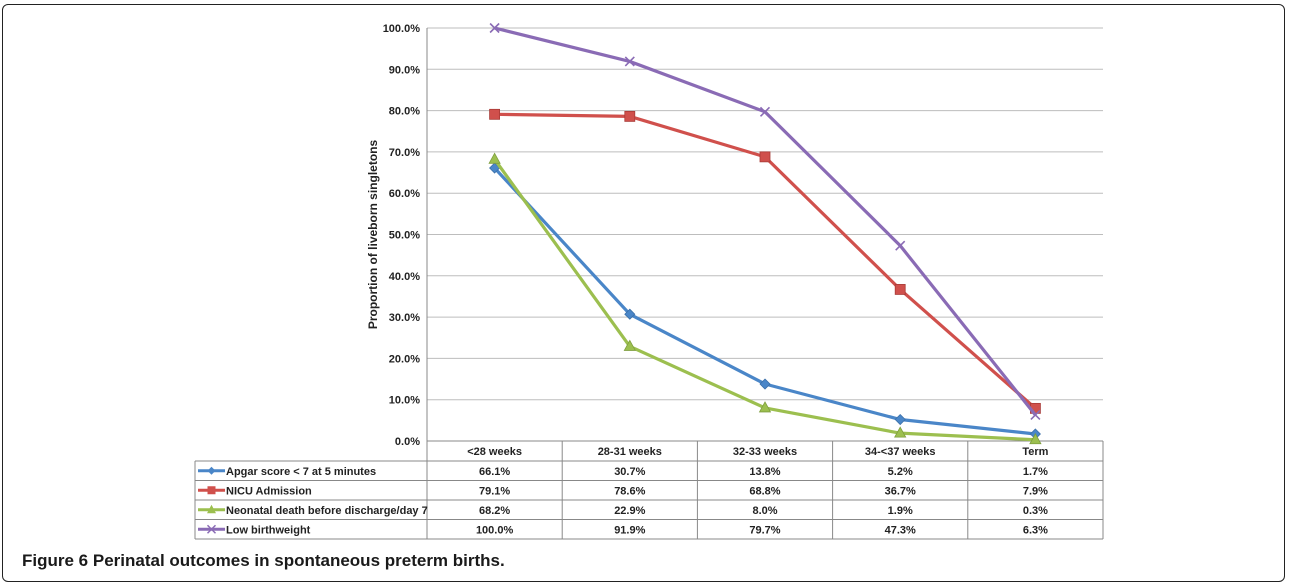  I want to click on data-label: 91.9%, so click(629, 530).